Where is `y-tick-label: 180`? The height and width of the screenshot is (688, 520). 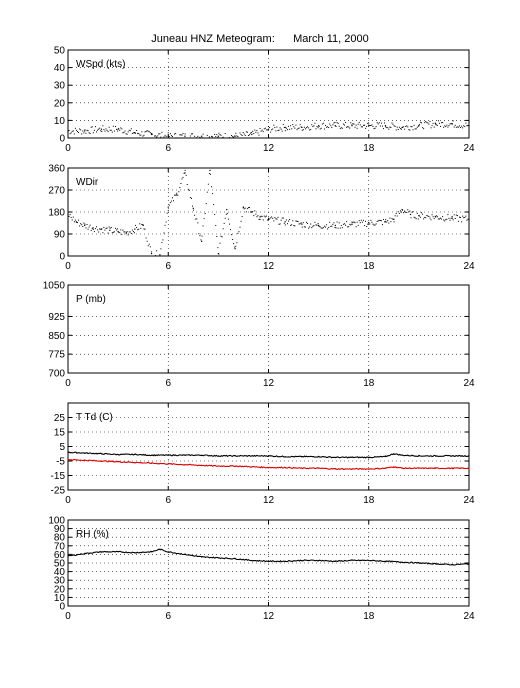
y-tick-label: 180 is located at coordinates (56, 213).